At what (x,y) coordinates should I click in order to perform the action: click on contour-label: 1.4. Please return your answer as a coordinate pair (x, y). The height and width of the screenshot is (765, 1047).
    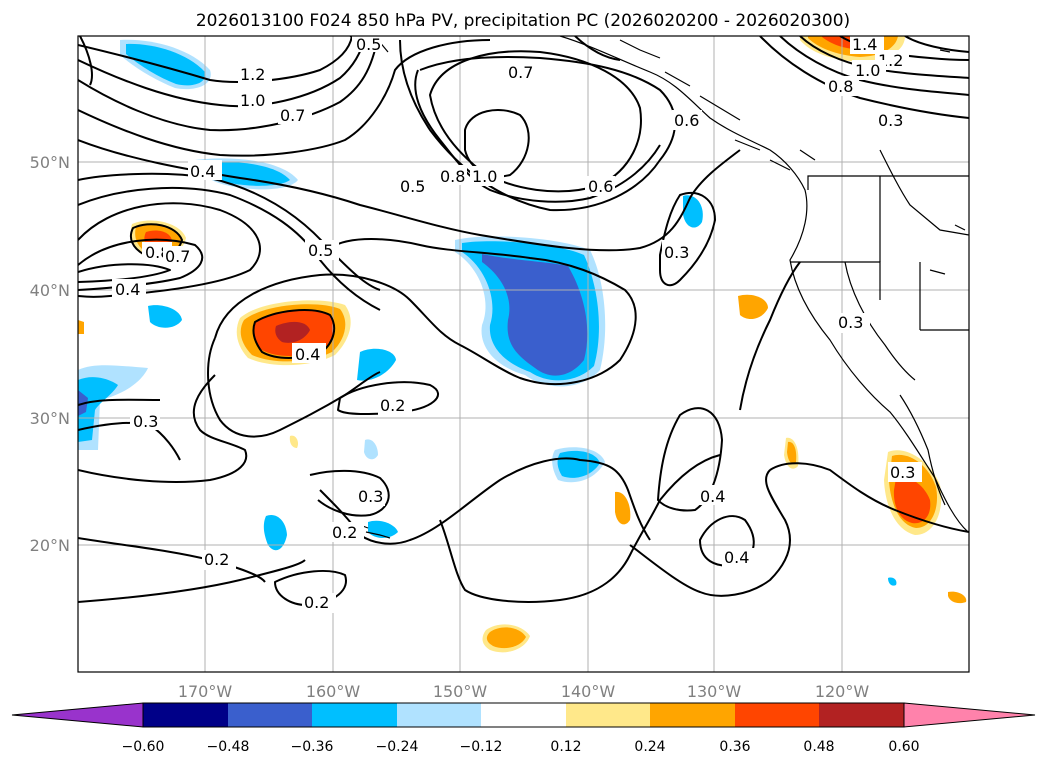
    Looking at the image, I should click on (864, 44).